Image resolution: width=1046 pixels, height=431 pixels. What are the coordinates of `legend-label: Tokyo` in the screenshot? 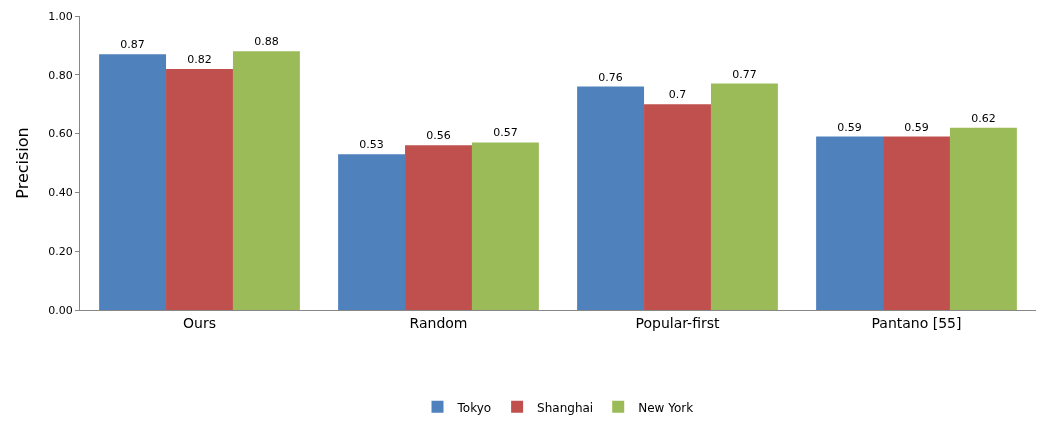 It's located at (474, 407).